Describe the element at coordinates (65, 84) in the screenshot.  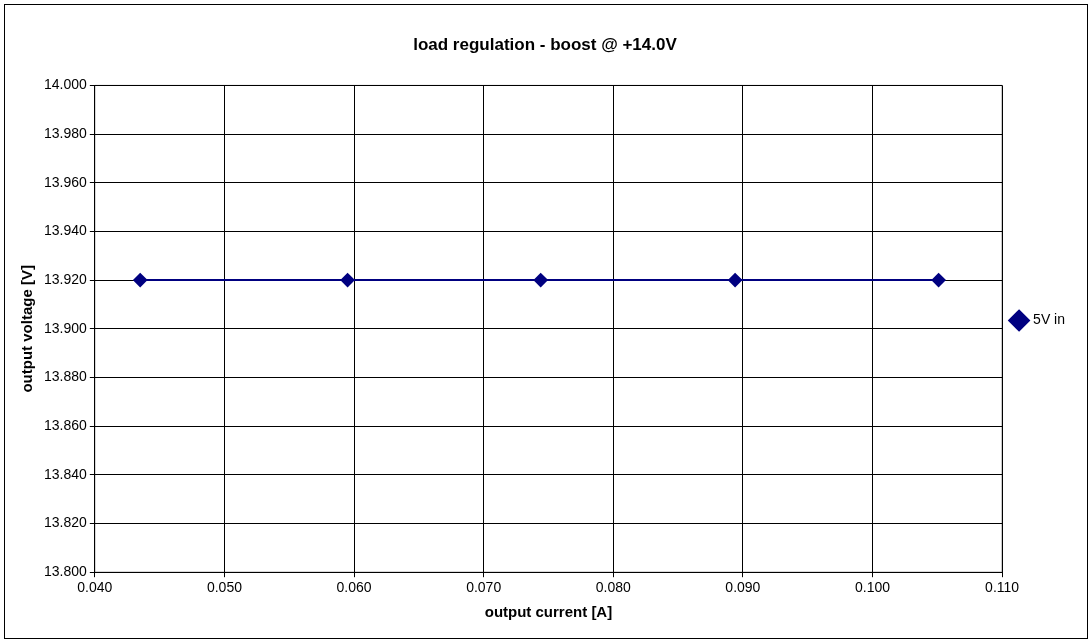
I see `y-tick-label: 14.000` at that location.